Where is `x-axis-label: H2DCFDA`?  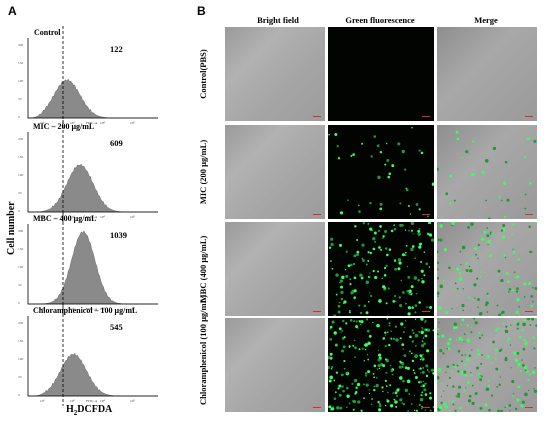 x-axis-label: H2DCFDA is located at coordinates (89, 410).